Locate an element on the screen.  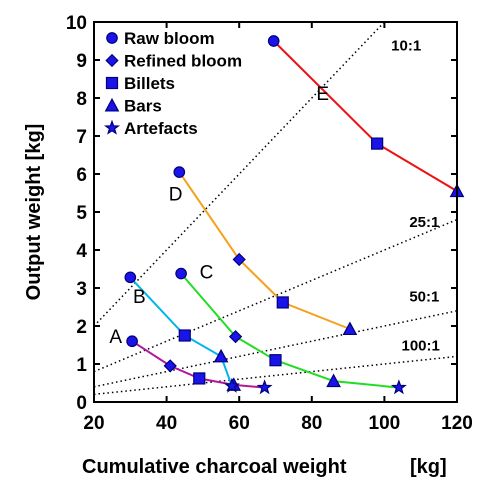
legend-marker-diamond is located at coordinates (112, 60).